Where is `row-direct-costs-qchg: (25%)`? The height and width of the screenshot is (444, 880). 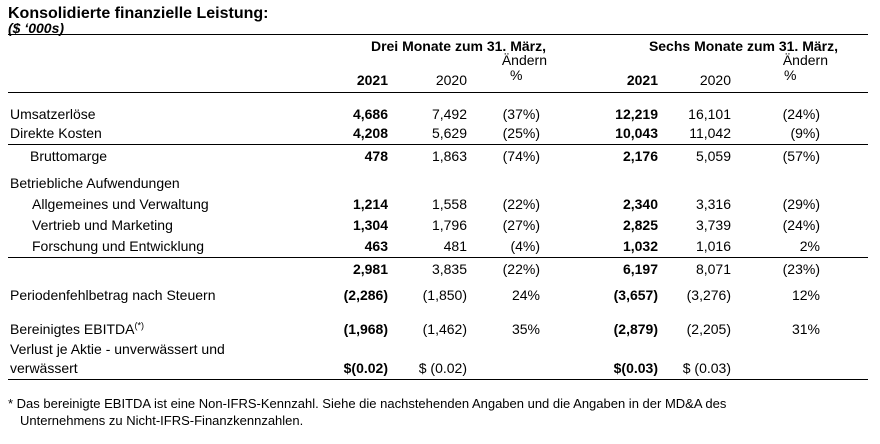
row-direct-costs-qchg: (25%) is located at coordinates (521, 133).